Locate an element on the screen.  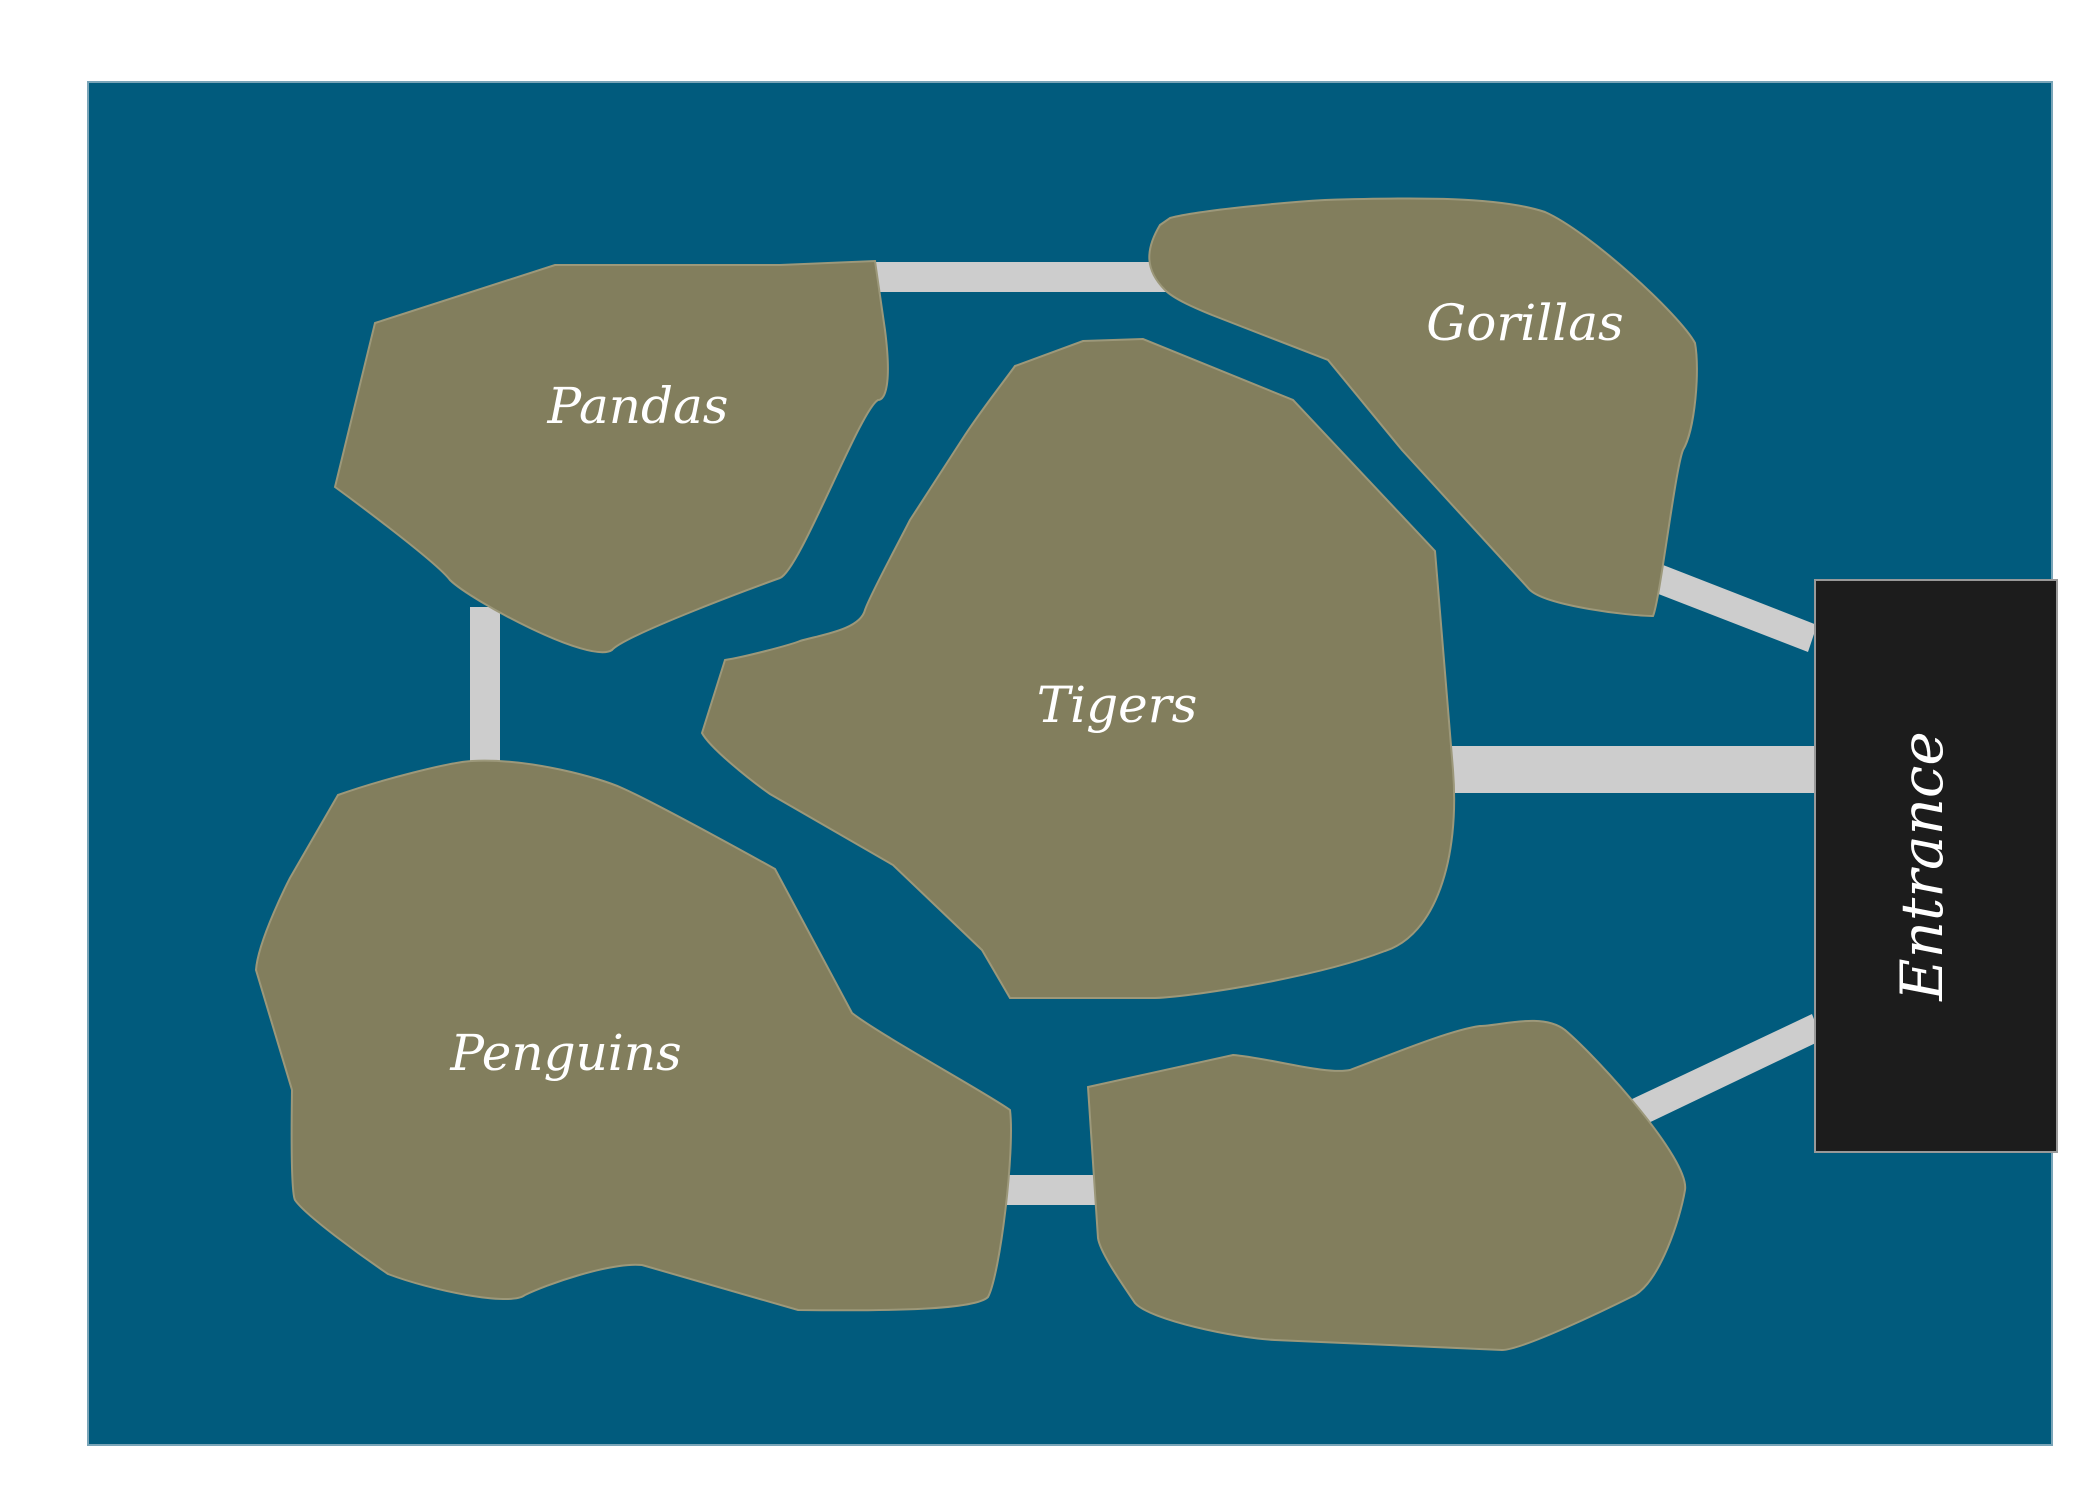
label-penguins: Penguins is located at coordinates (565, 1053).